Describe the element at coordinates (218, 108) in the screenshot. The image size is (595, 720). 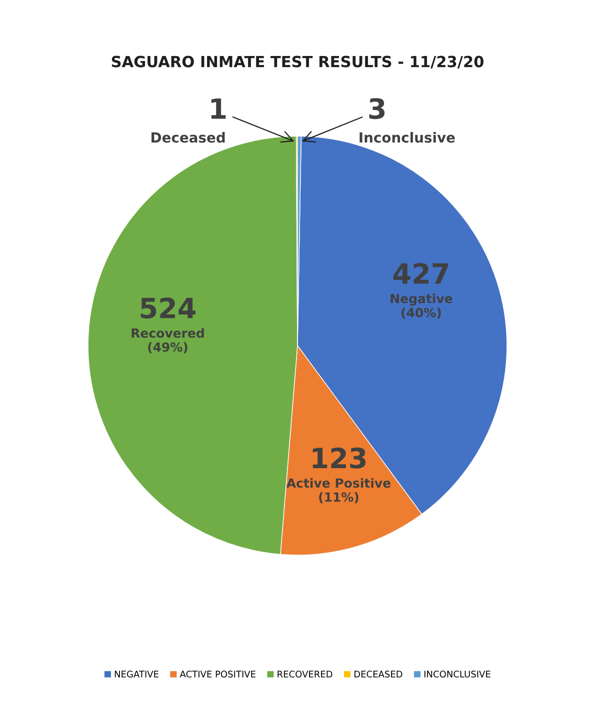
I see `data-label: 1` at that location.